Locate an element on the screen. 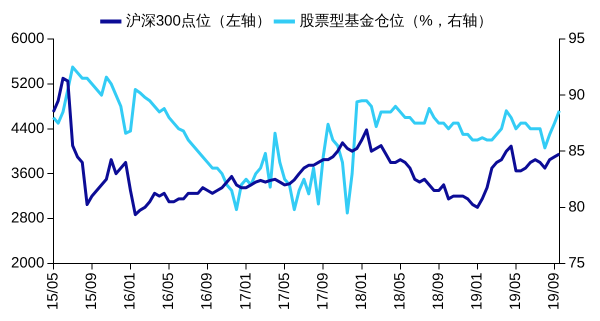 This screenshot has width=600, height=321. y2-tick-label: 75 is located at coordinates (577, 263).